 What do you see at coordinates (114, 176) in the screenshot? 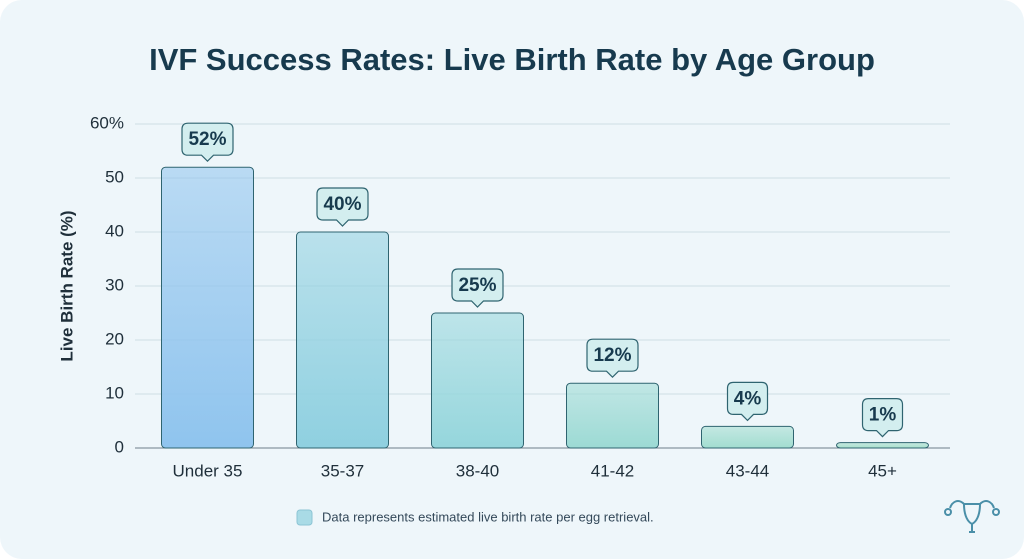
I see `y-tick-label: 50` at bounding box center [114, 176].